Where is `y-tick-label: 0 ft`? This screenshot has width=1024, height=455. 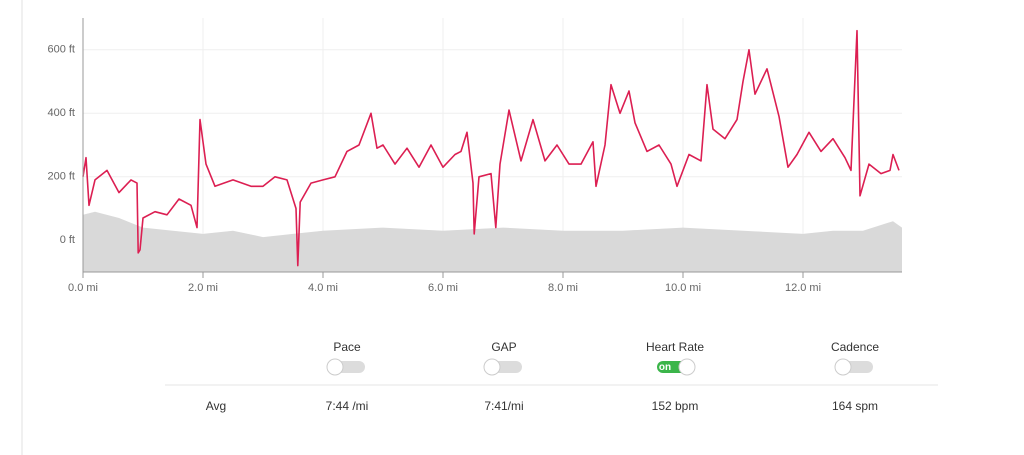
y-tick-label: 0 ft is located at coordinates (67, 240).